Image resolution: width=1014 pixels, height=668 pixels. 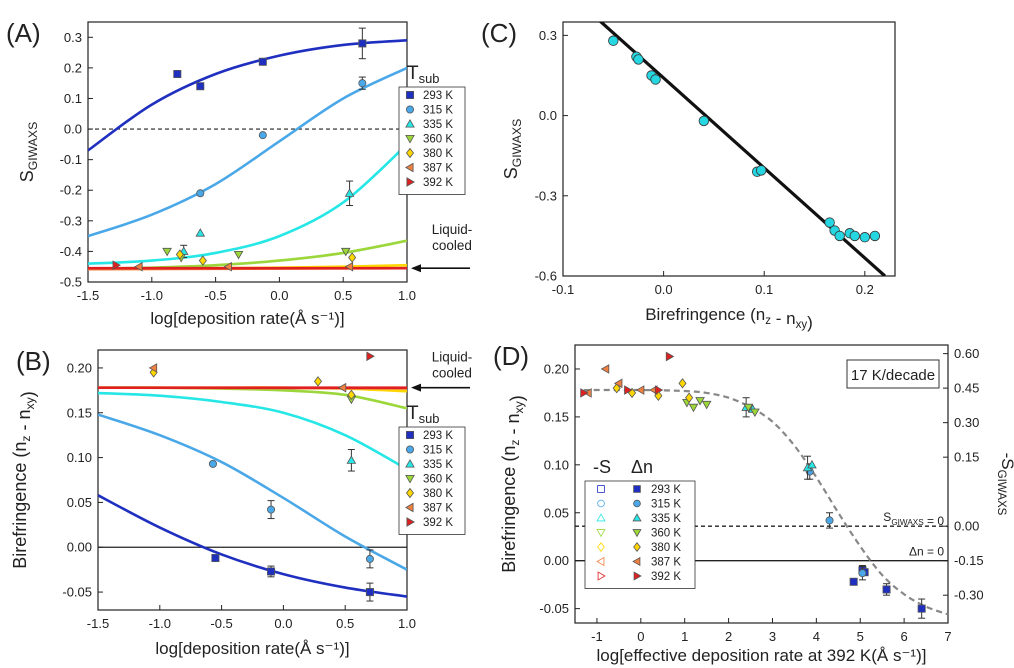 I want to click on y-tick-label: -0.05, so click(x=77, y=592).